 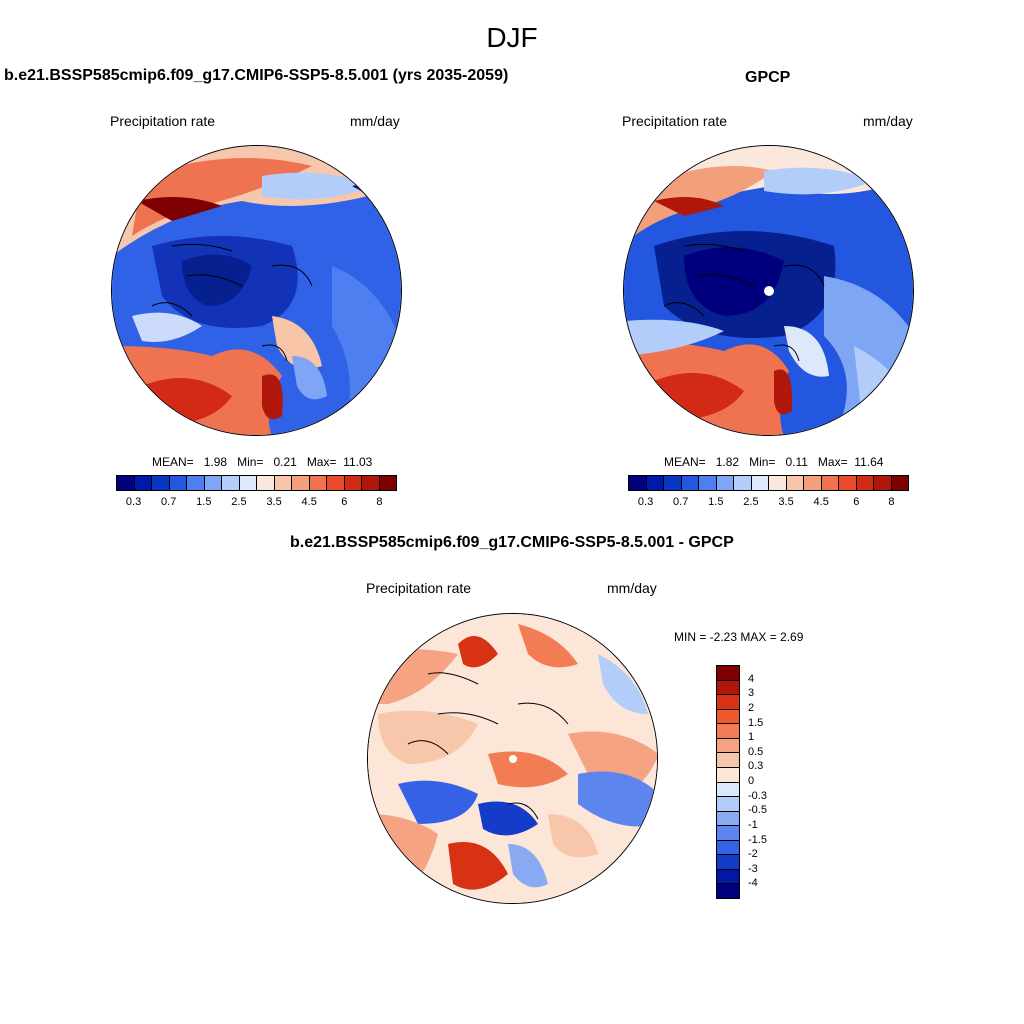 I want to click on right-colorbar, so click(x=768, y=483).